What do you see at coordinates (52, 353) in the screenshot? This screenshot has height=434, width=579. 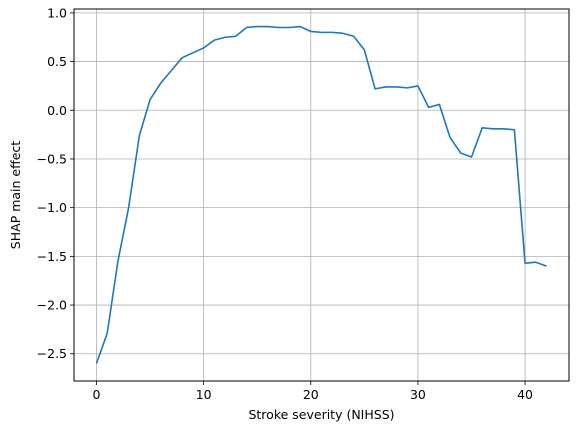 I see `y-tick-label: −2.5` at bounding box center [52, 353].